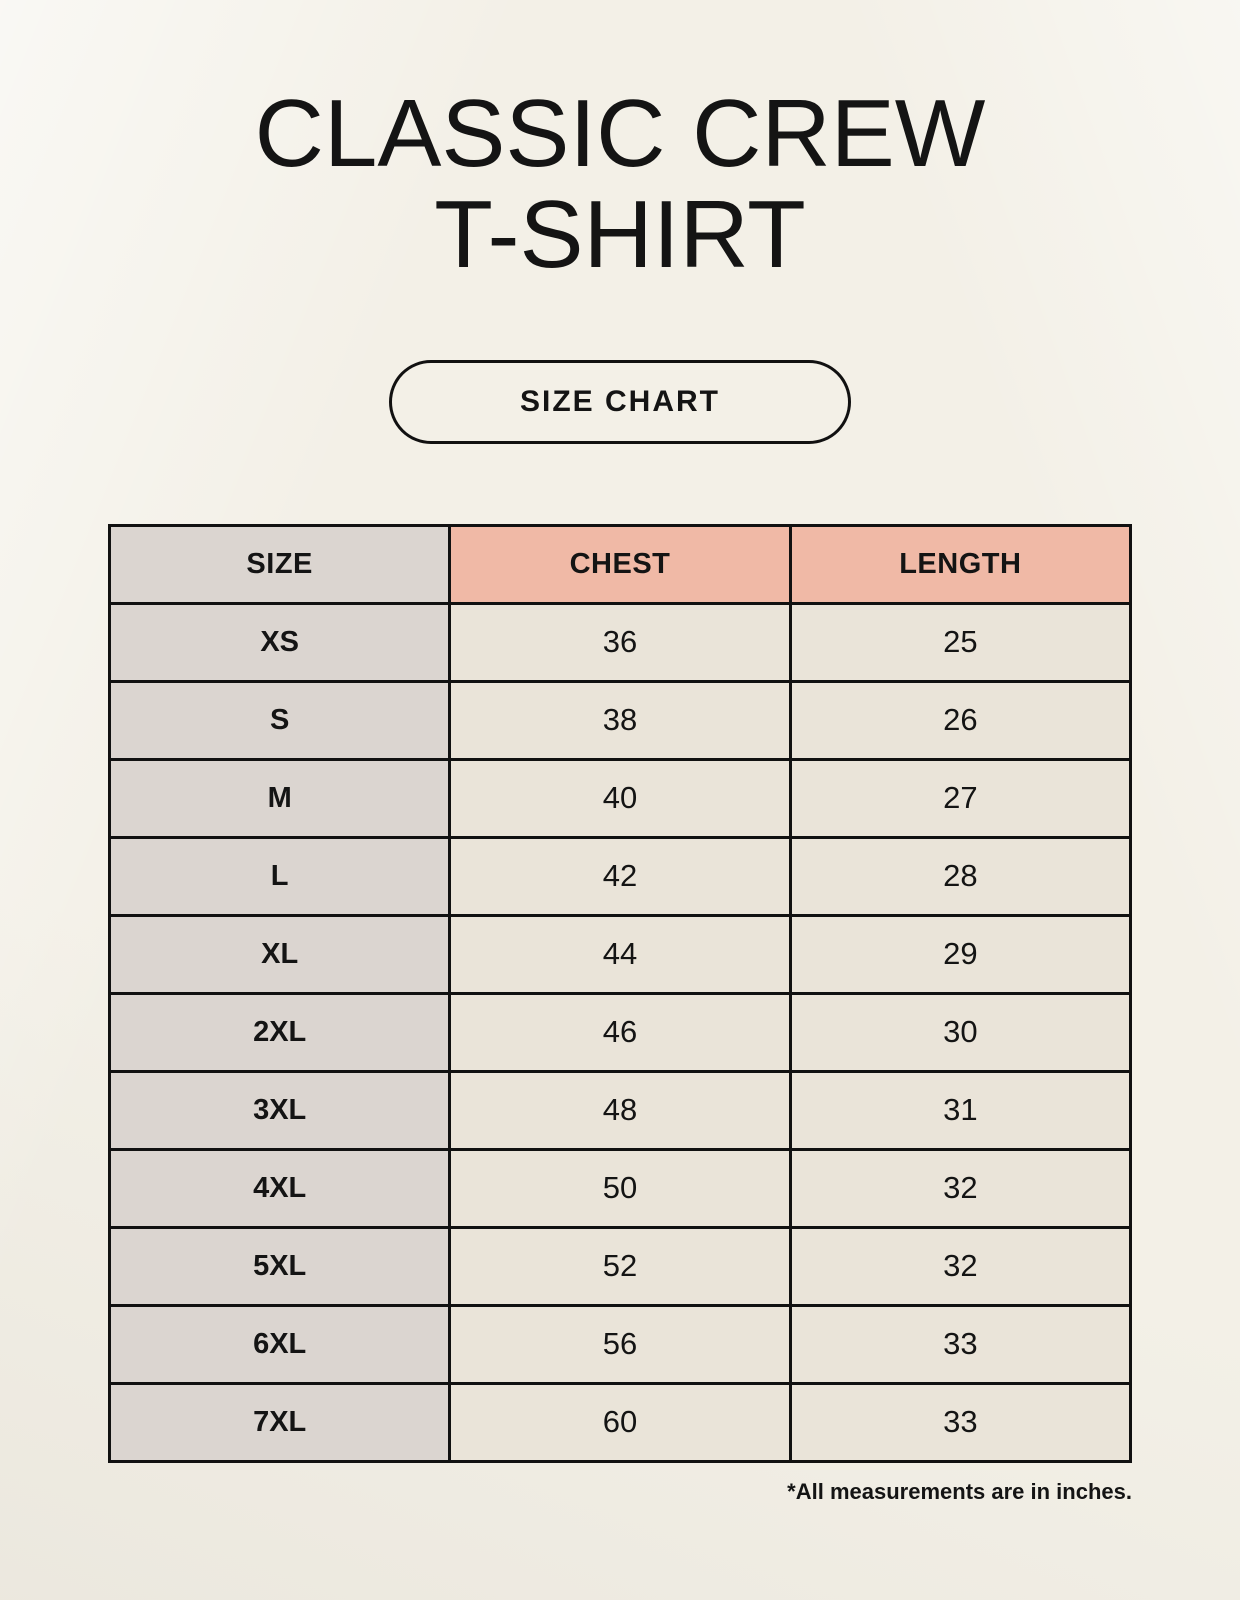 The height and width of the screenshot is (1600, 1240). Describe the element at coordinates (960, 720) in the screenshot. I see `length-cell: 26` at that location.